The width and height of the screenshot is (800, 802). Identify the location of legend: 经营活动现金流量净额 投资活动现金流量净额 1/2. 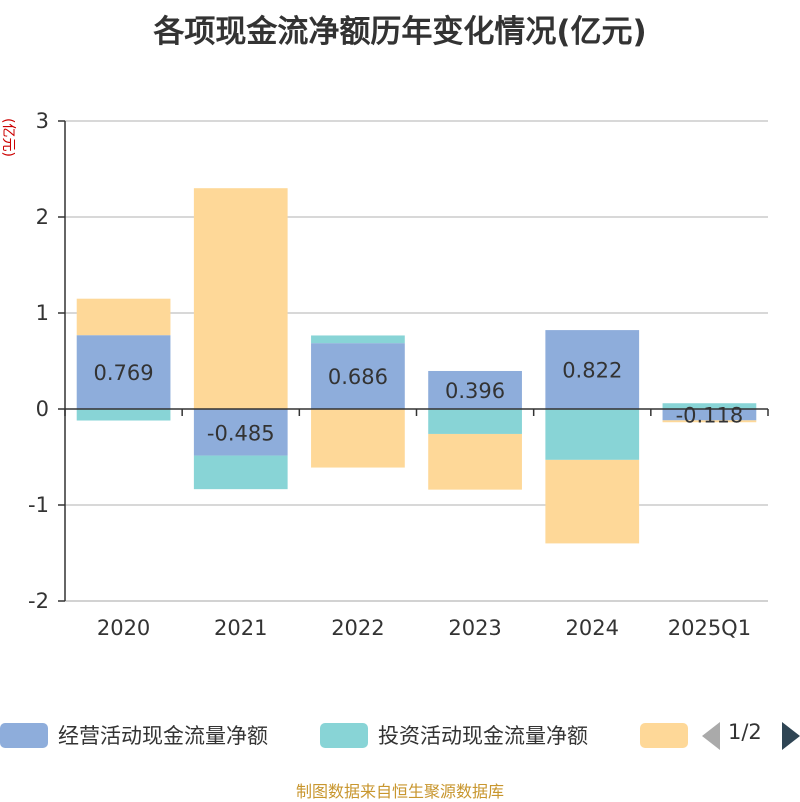
(400, 735).